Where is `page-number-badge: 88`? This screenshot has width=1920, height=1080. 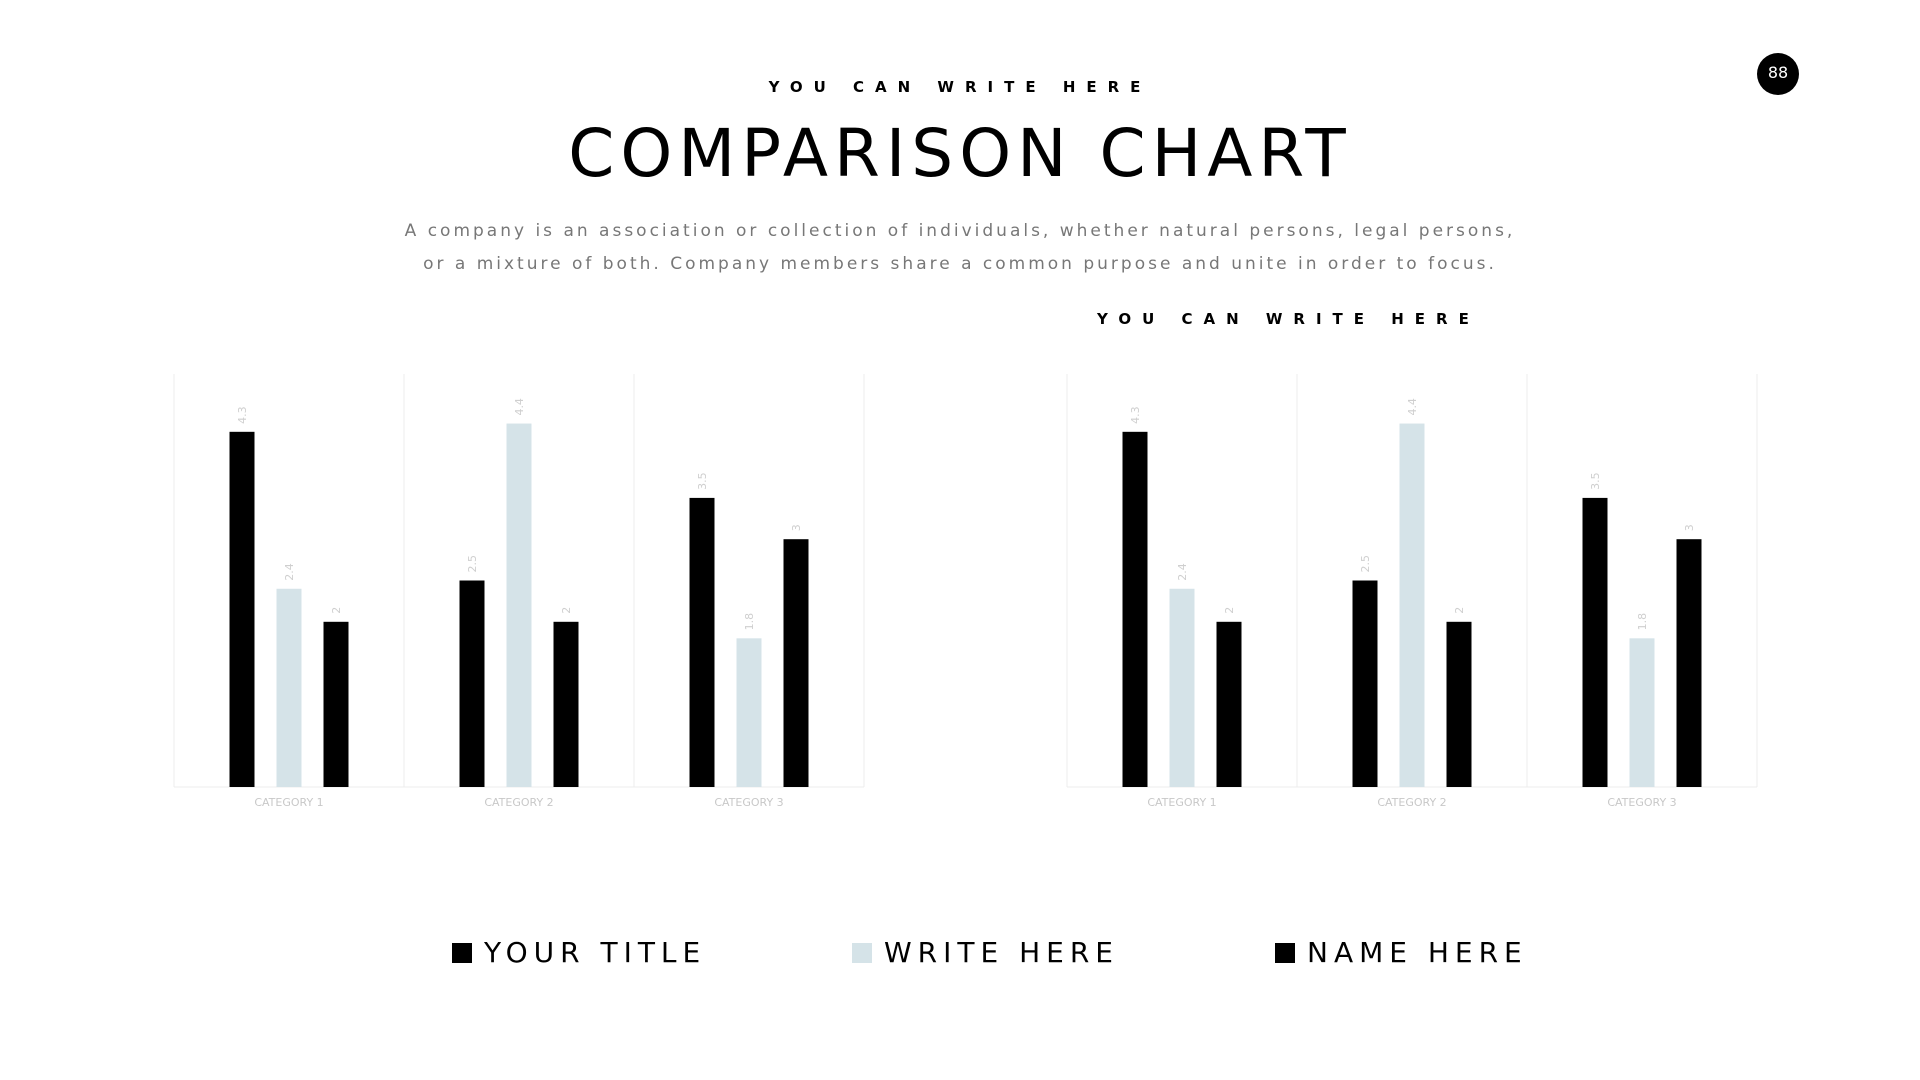 page-number-badge: 88 is located at coordinates (1778, 74).